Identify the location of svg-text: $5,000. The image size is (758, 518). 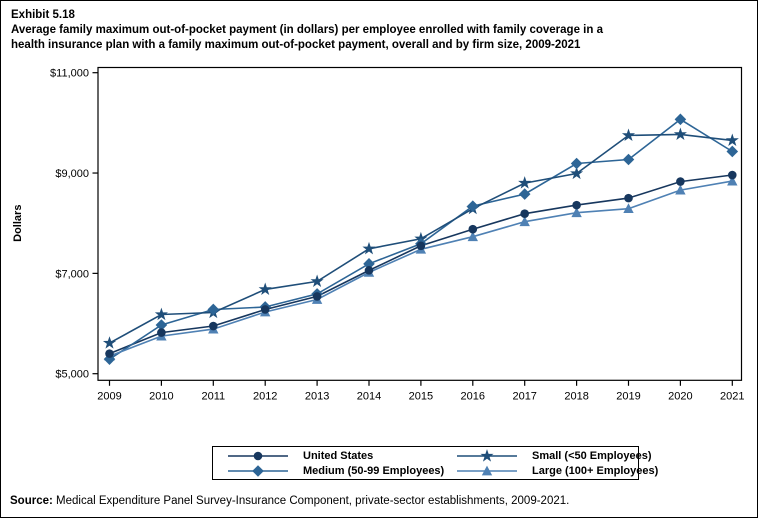
(72, 375).